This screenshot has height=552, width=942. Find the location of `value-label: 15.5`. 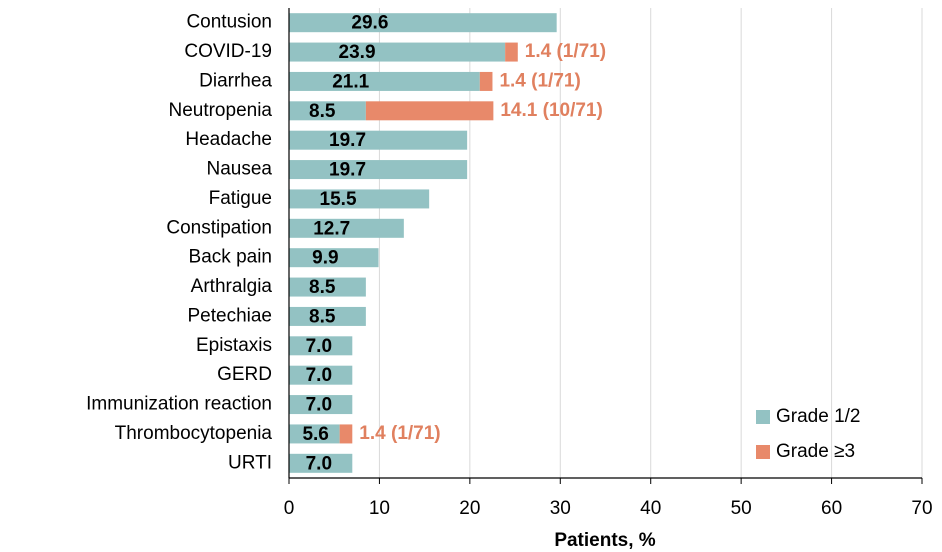

value-label: 15.5 is located at coordinates (338, 199).